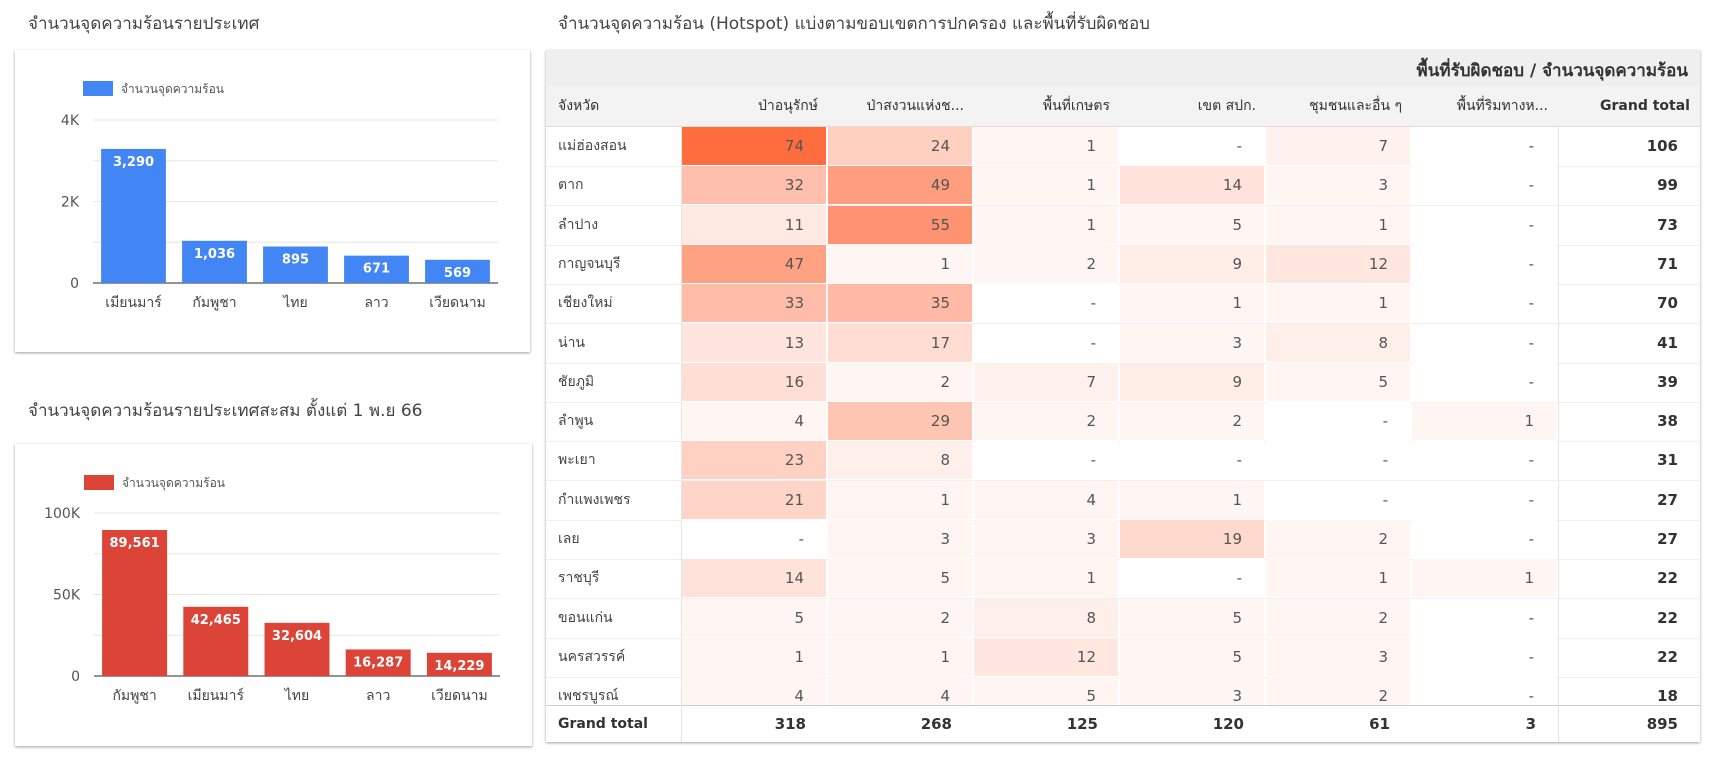 The image size is (1712, 768). What do you see at coordinates (1355, 106) in the screenshot?
I see `column-header: ชุมชนและอื่น ๆ` at bounding box center [1355, 106].